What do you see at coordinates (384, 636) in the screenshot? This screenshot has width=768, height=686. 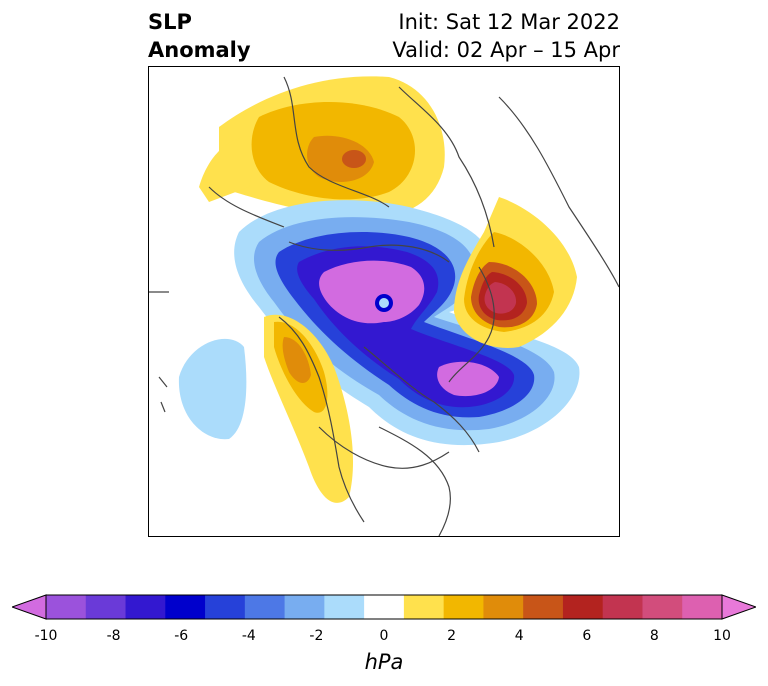 I see `colorbar-tick-label: 0` at bounding box center [384, 636].